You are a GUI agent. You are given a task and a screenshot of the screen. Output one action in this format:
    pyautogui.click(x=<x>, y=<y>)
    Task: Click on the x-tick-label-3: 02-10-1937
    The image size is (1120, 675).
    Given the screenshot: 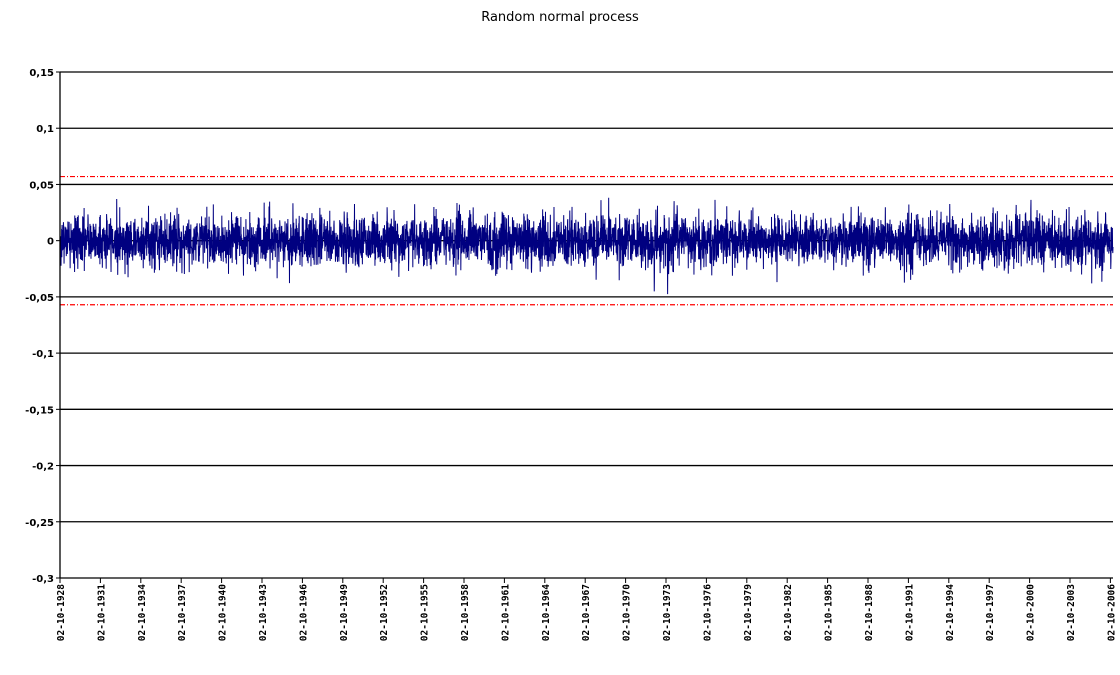 What is the action you would take?
    pyautogui.click(x=182, y=612)
    